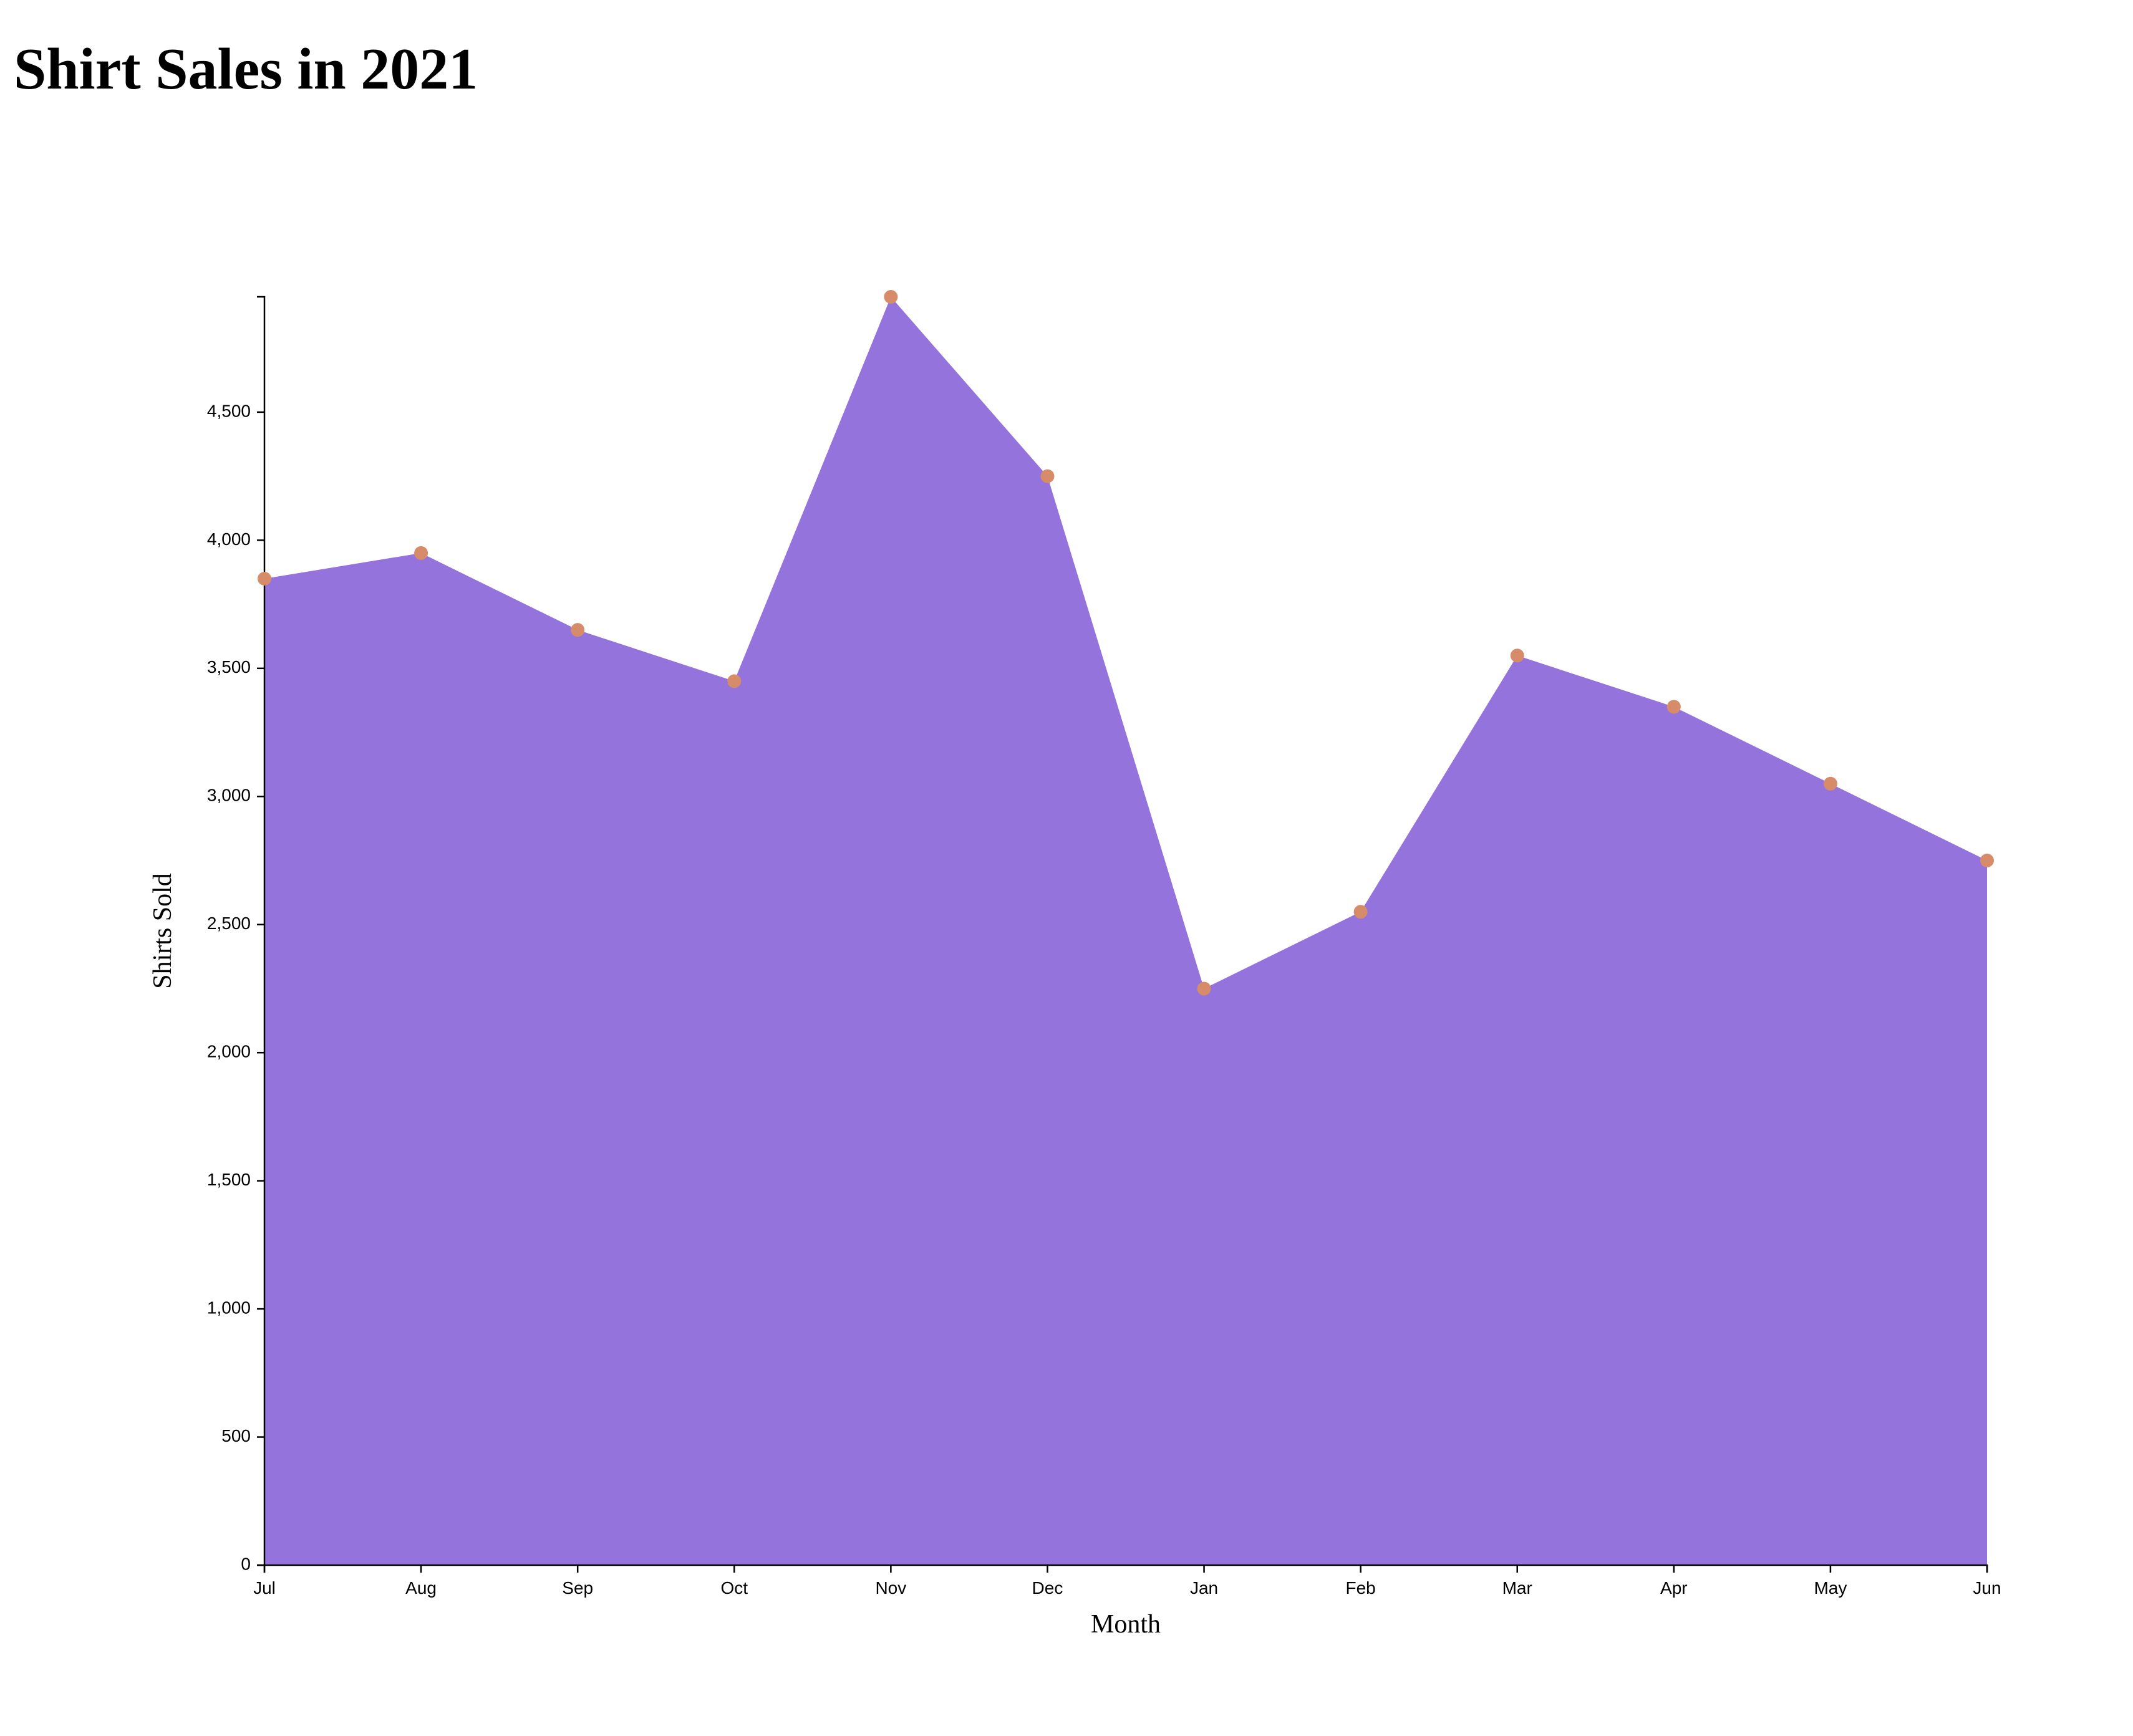 The height and width of the screenshot is (1736, 2133). I want to click on x-tick-label: May, so click(1830, 1588).